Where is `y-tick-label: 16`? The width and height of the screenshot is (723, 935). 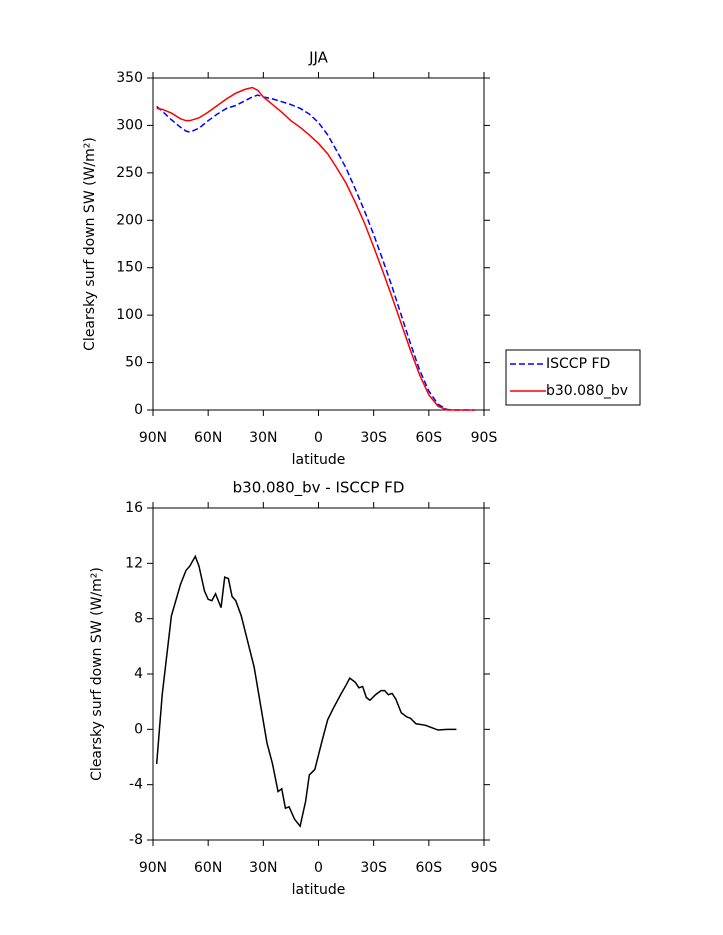
y-tick-label: 16 is located at coordinates (134, 508).